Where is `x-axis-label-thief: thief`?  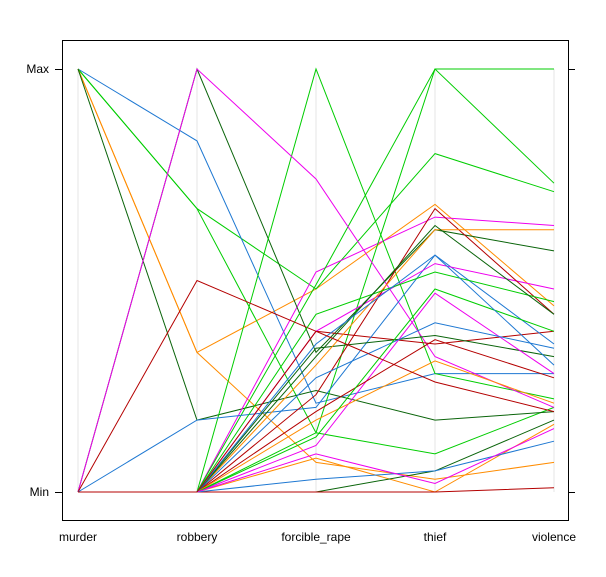 x-axis-label-thief: thief is located at coordinates (435, 537).